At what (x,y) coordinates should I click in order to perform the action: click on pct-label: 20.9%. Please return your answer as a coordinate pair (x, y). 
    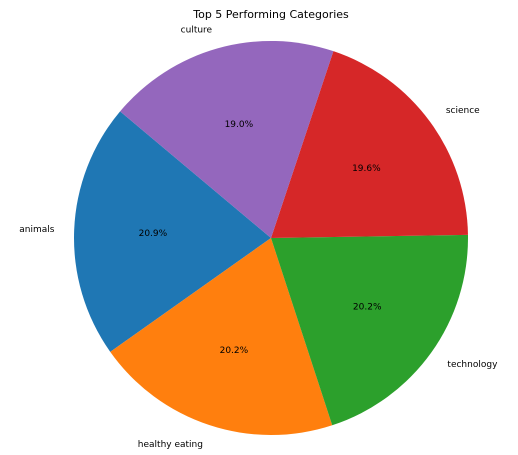
    Looking at the image, I should click on (153, 234).